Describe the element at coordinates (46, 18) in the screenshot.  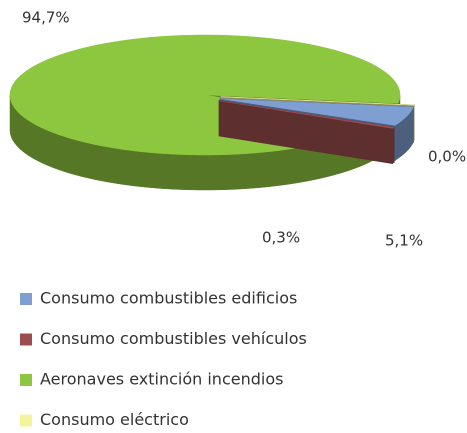
I see `data-label: 94,7%` at that location.